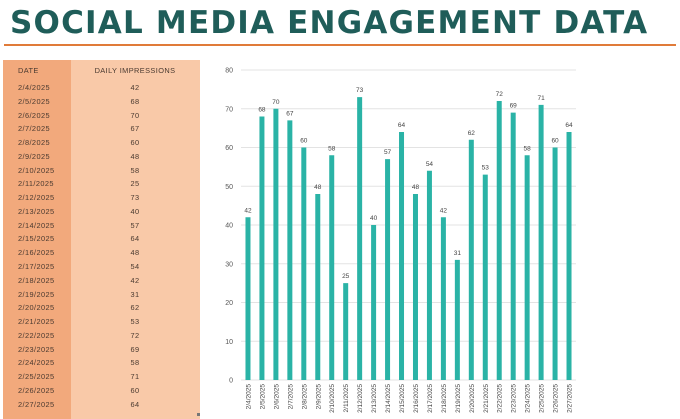 The image size is (680, 419). Describe the element at coordinates (231, 381) in the screenshot. I see `y-tick-label: 0` at that location.